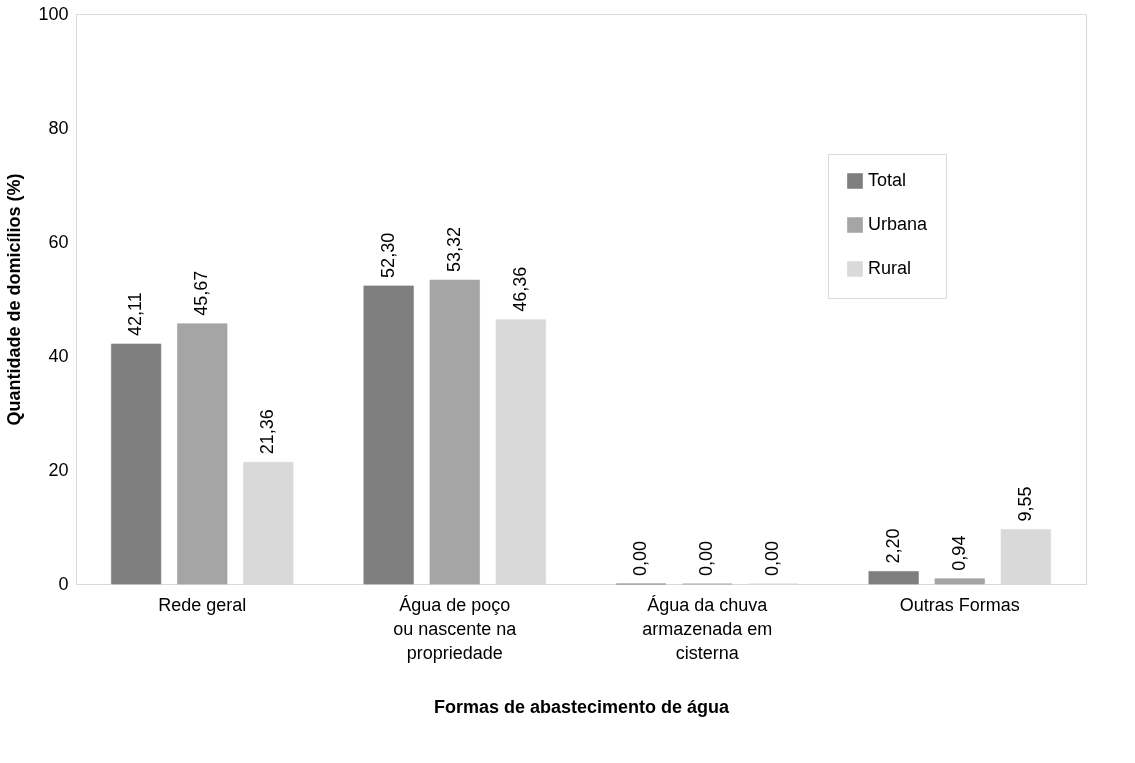 The image size is (1135, 763). What do you see at coordinates (887, 180) in the screenshot?
I see `legend-label: Total` at bounding box center [887, 180].